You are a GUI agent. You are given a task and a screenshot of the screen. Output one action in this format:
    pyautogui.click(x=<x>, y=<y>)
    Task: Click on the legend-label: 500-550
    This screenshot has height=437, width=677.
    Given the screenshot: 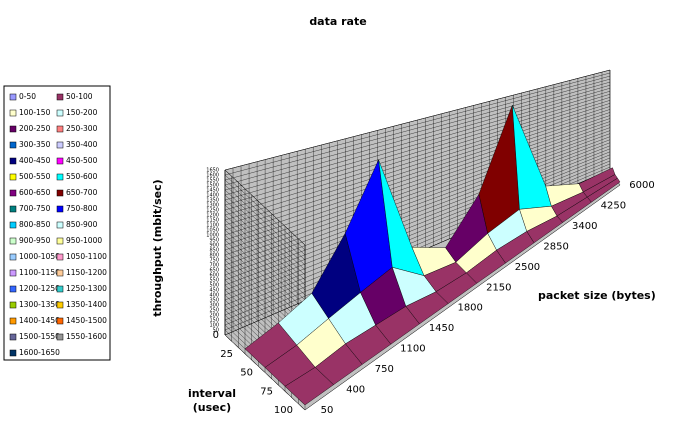 What is the action you would take?
    pyautogui.click(x=35, y=176)
    